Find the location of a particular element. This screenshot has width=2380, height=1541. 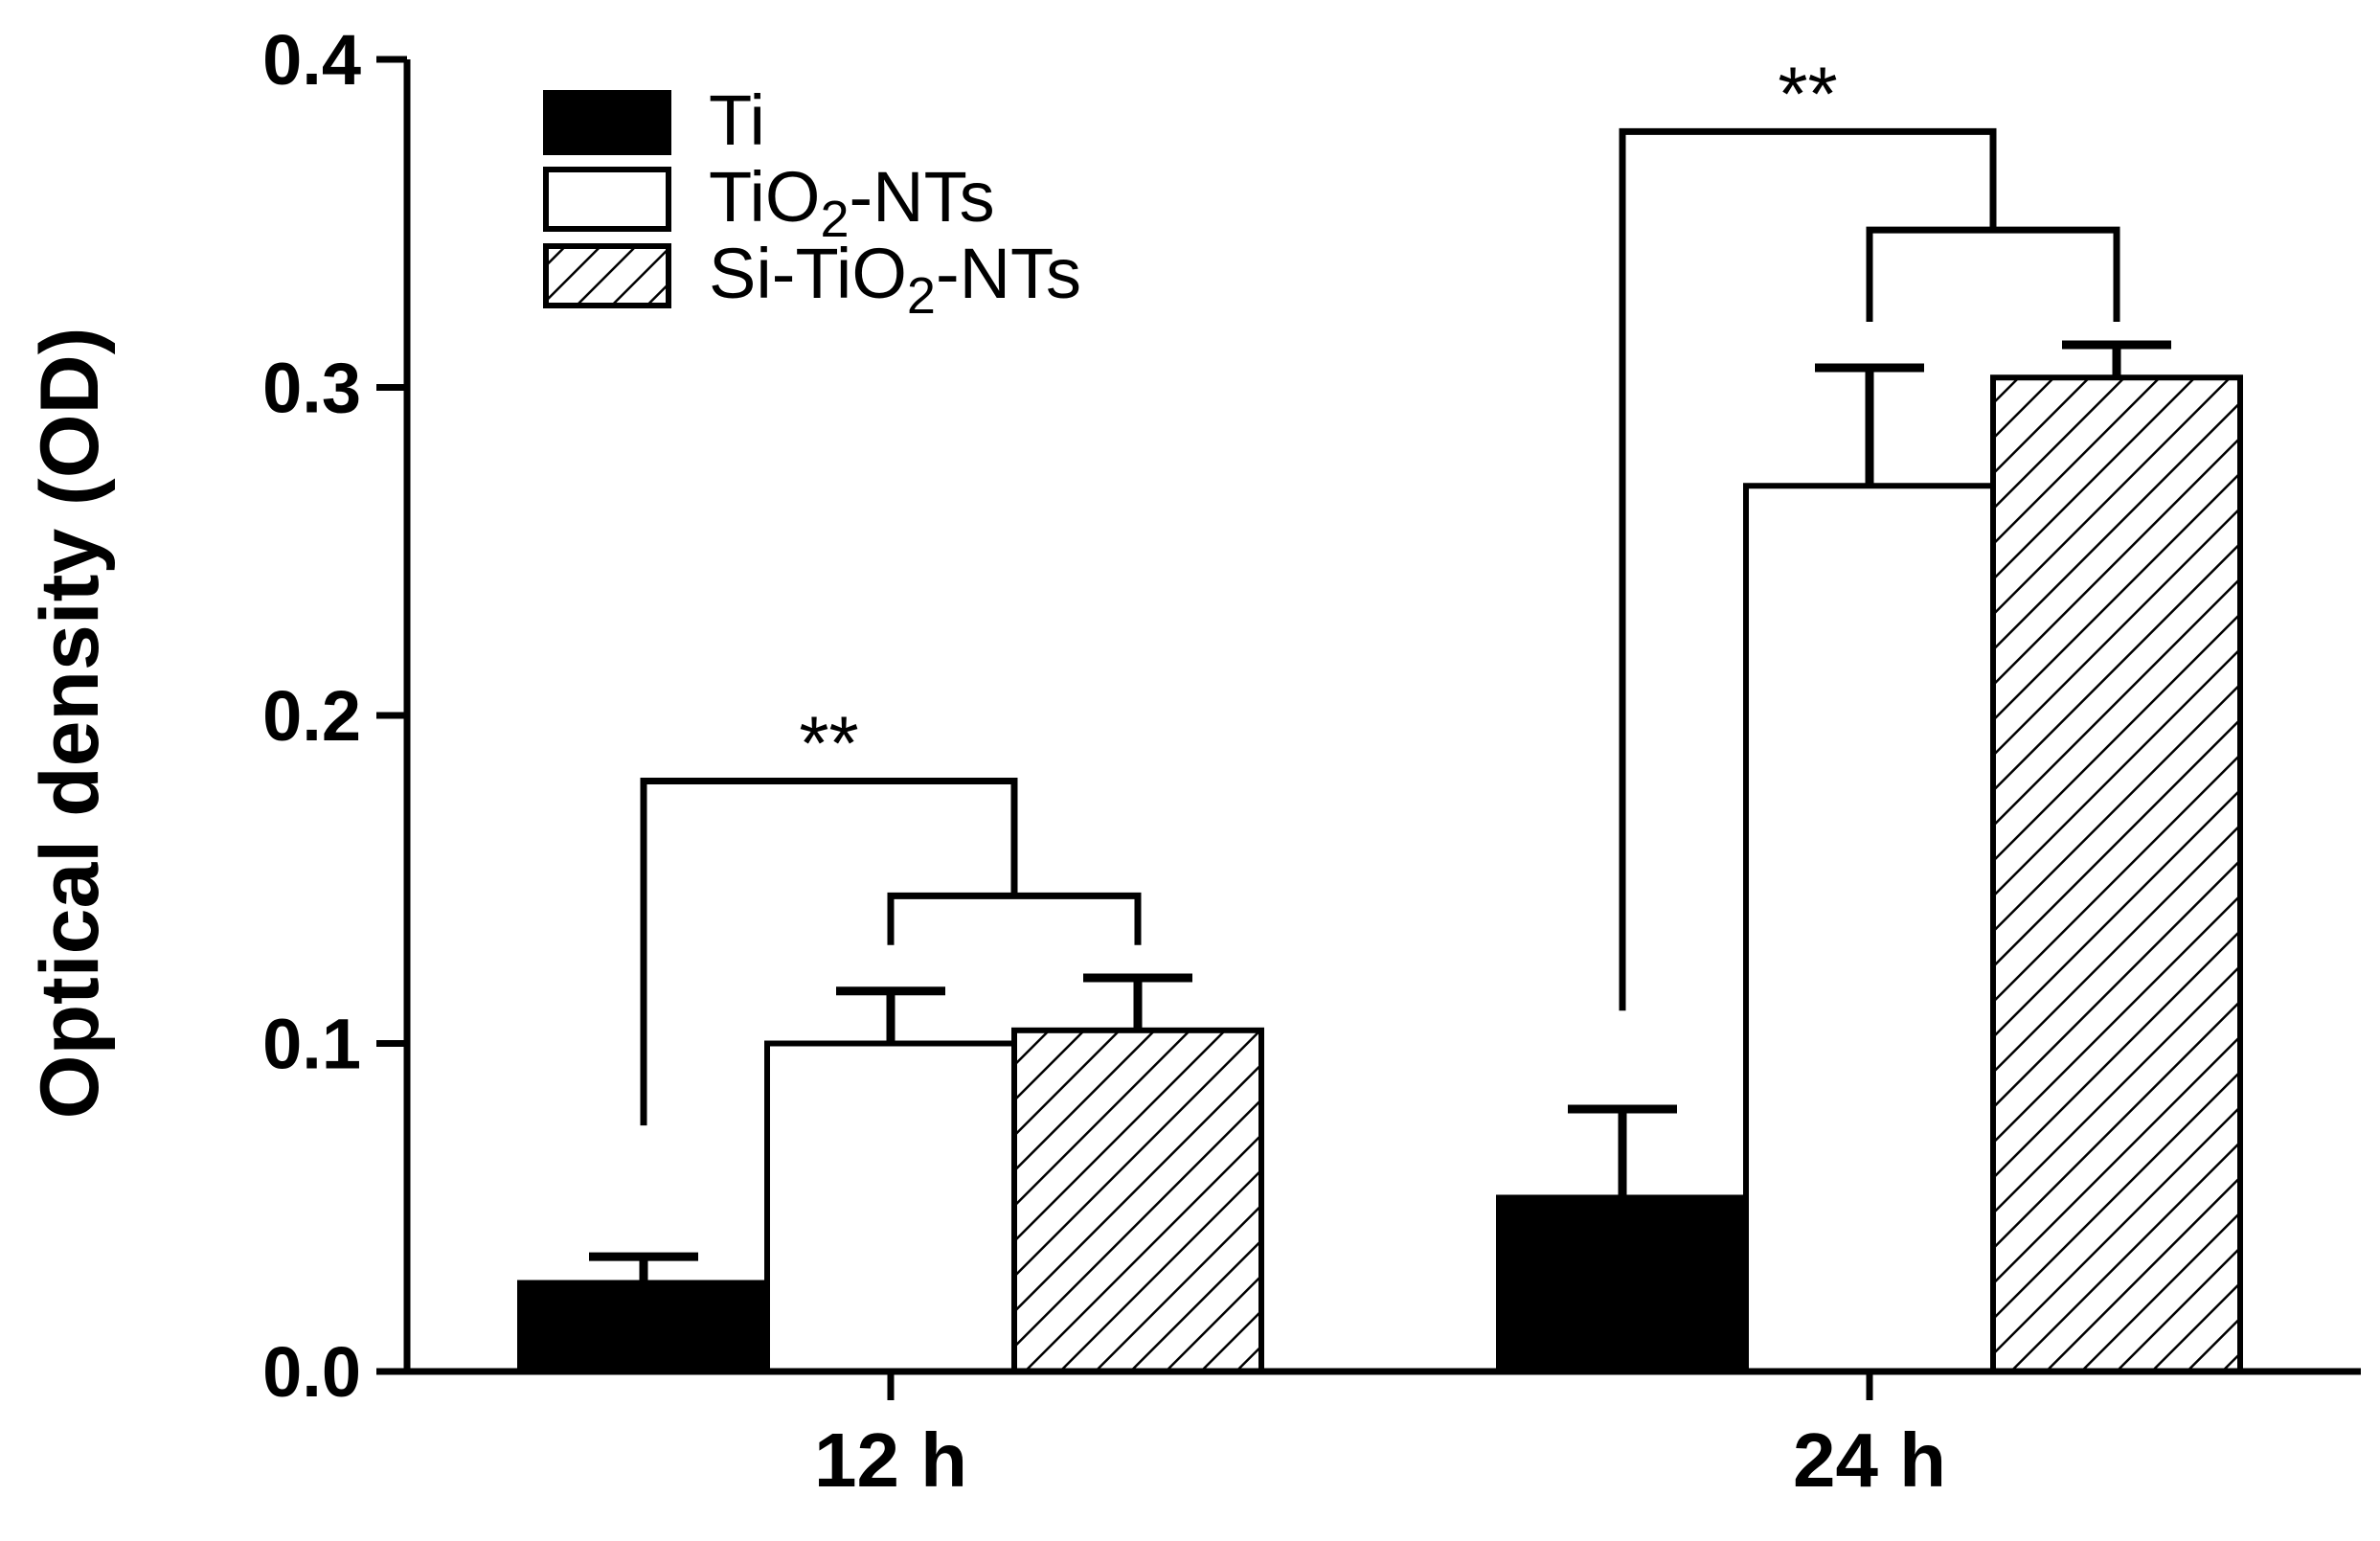

legend: Ti TiO2-NTs Si-TiO2-NTs is located at coordinates (812, 202).